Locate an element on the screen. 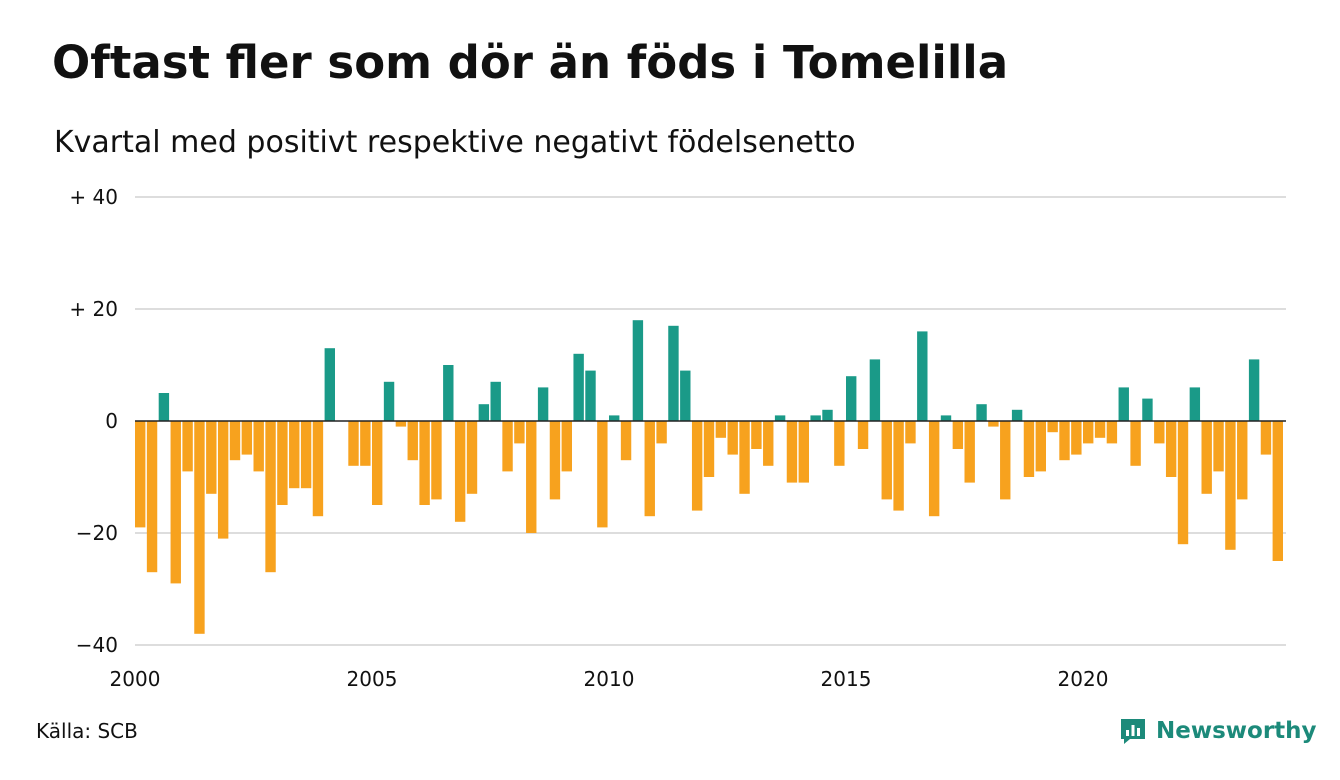 The height and width of the screenshot is (780, 1340). x-tick-label: 2020 is located at coordinates (1083, 679).